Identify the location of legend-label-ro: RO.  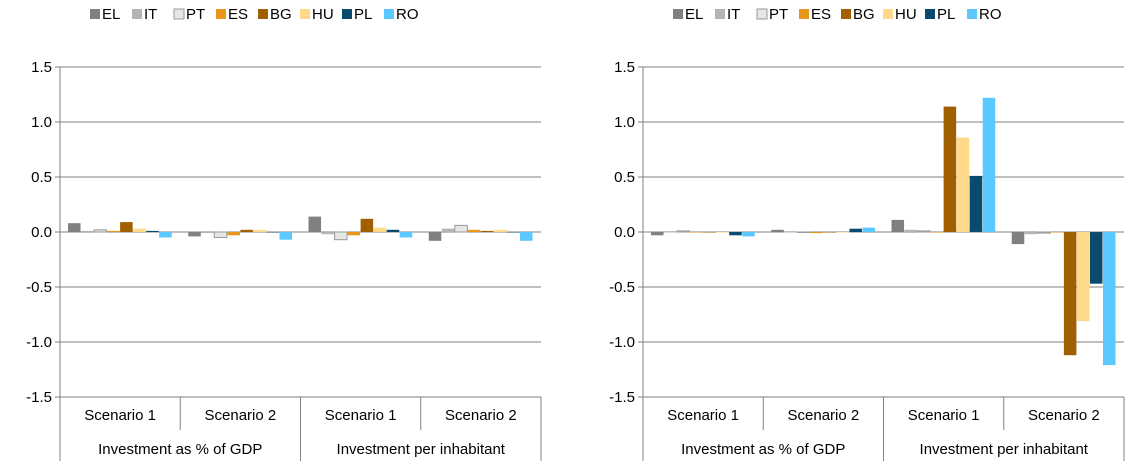
(990, 14).